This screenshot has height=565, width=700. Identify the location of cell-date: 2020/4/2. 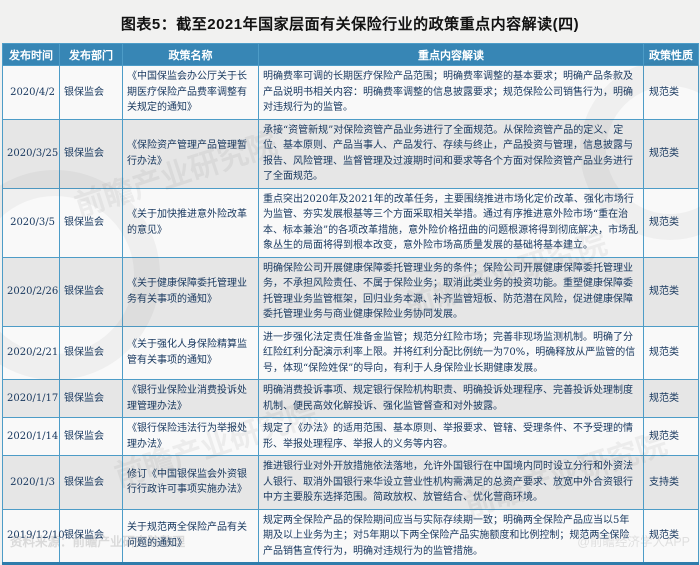
(31, 92).